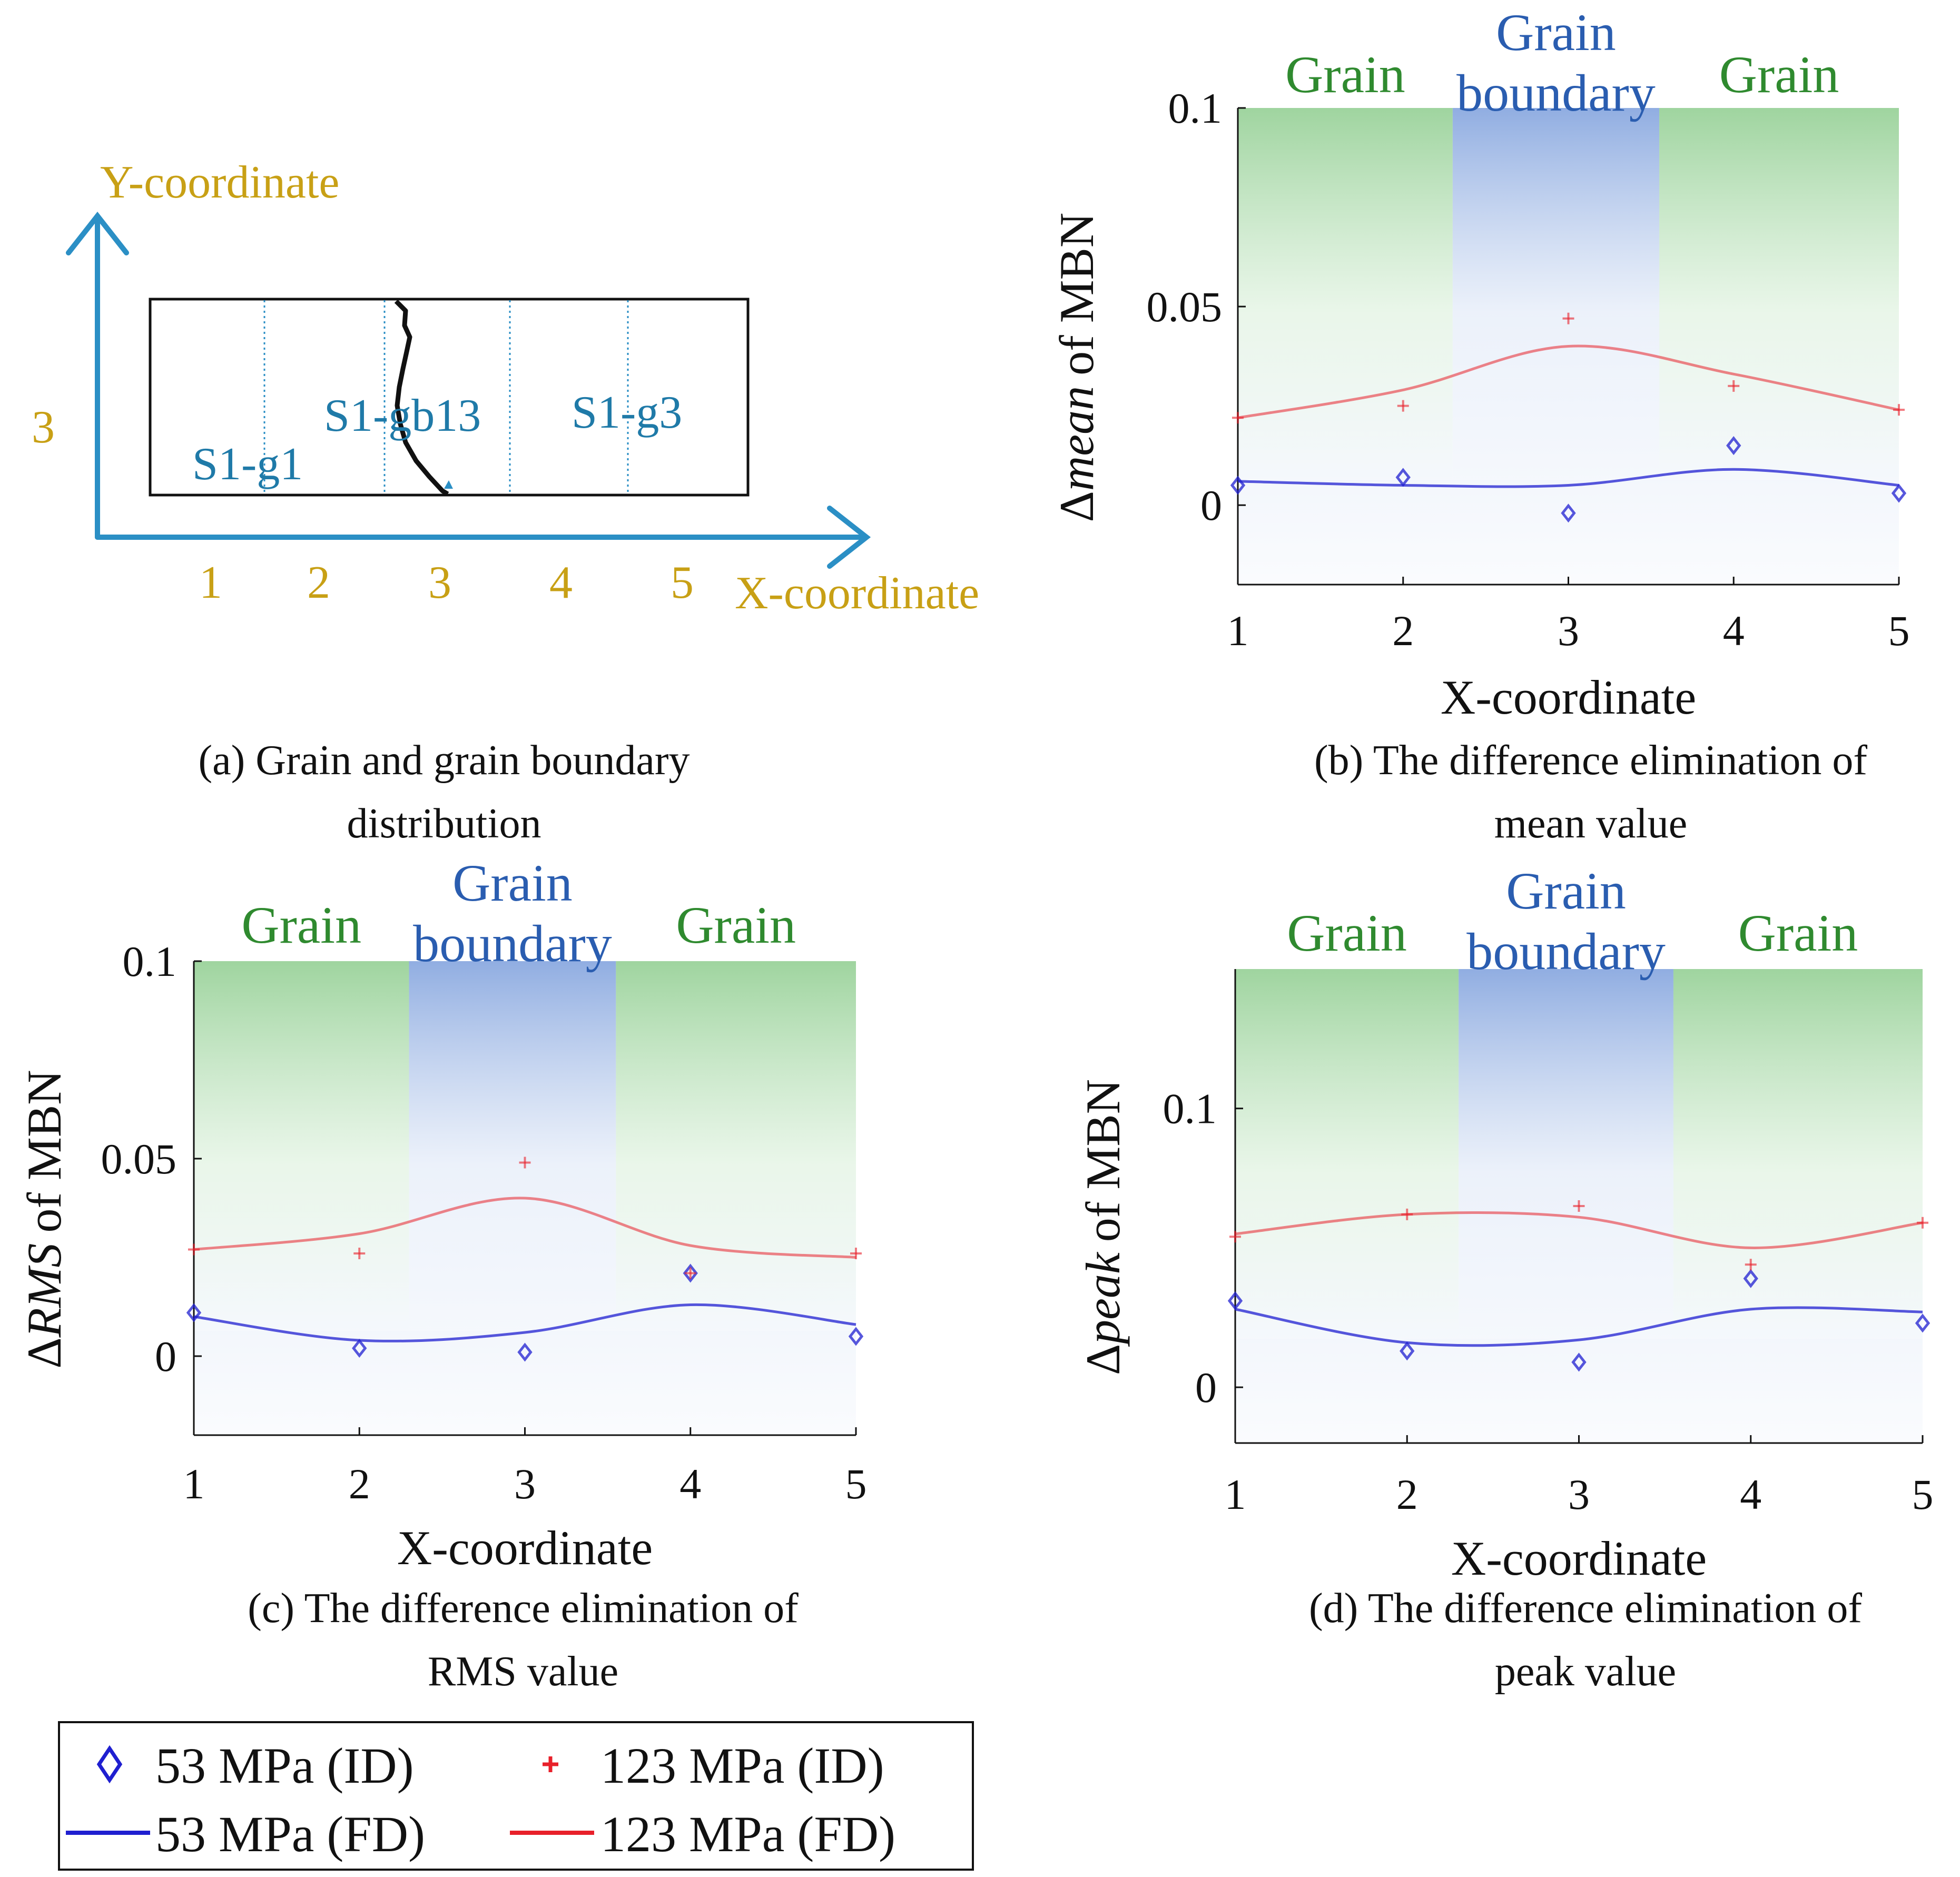 This screenshot has width=1960, height=1877. Describe the element at coordinates (747, 1834) in the screenshot. I see `legend-label-123-fd: 123 MPa (FD)` at that location.